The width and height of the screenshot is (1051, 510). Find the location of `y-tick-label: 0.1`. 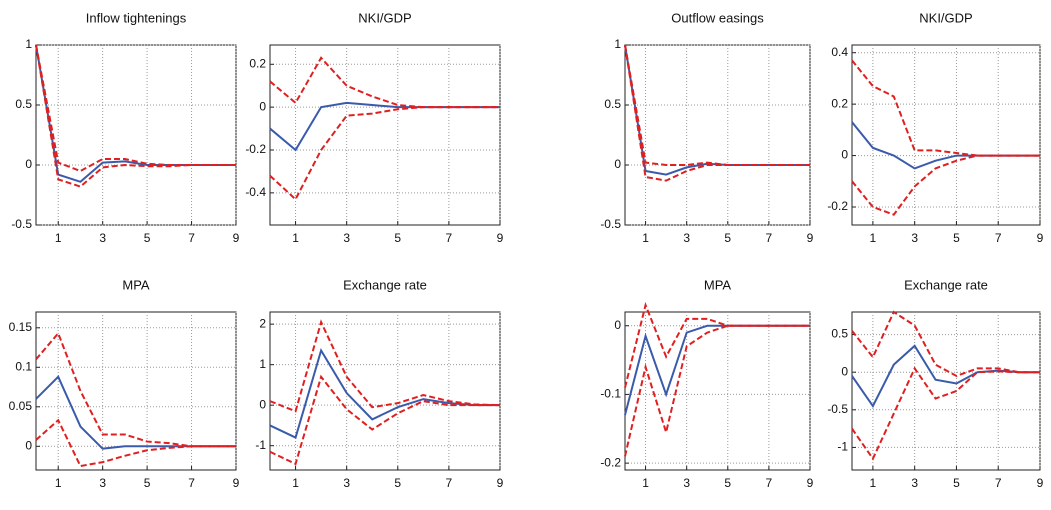

y-tick-label: 0.1 is located at coordinates (23, 366).